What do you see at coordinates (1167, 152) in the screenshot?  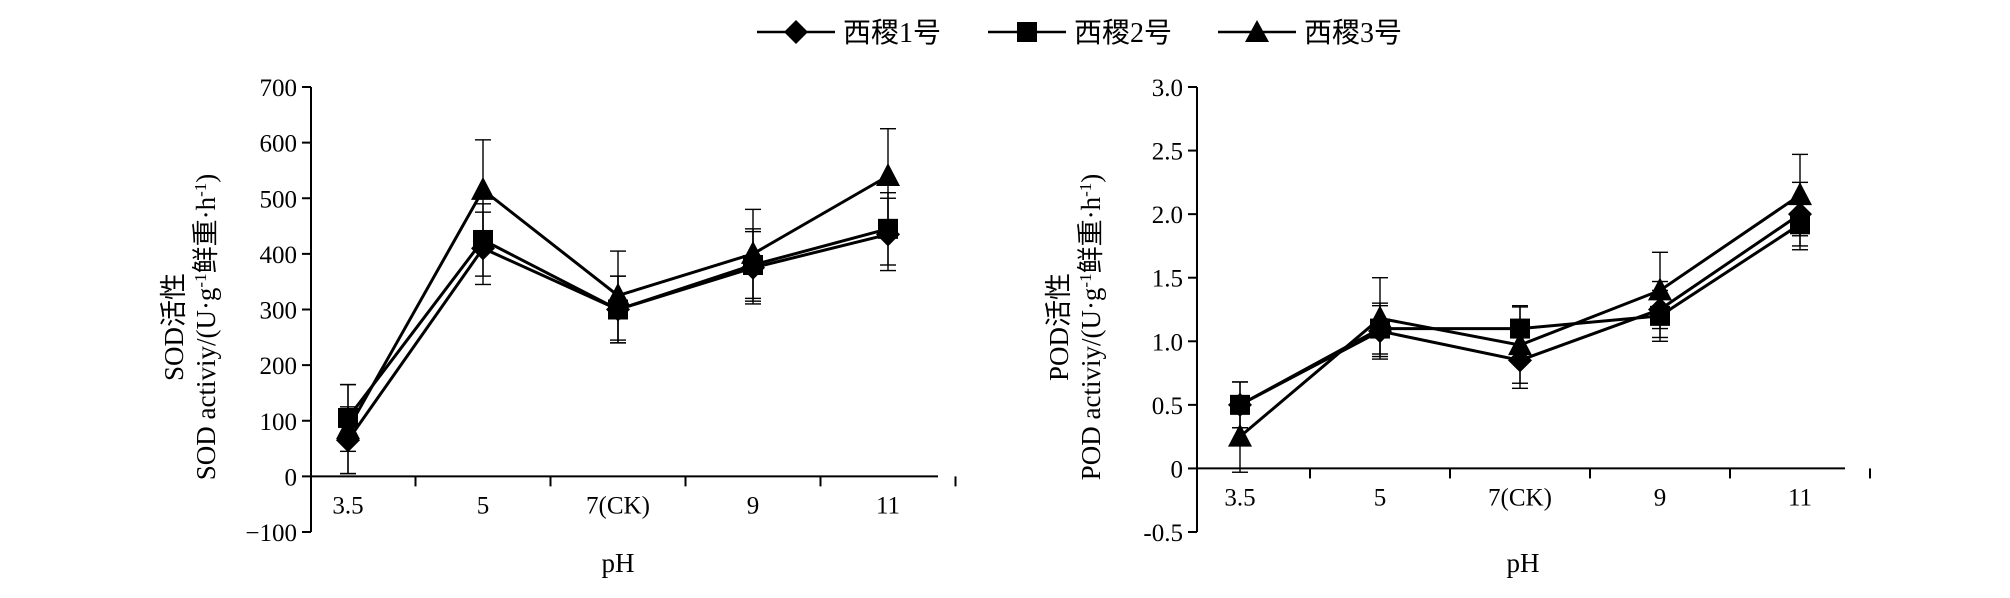 I see `pod-y-tick-label: 2.5` at bounding box center [1167, 152].